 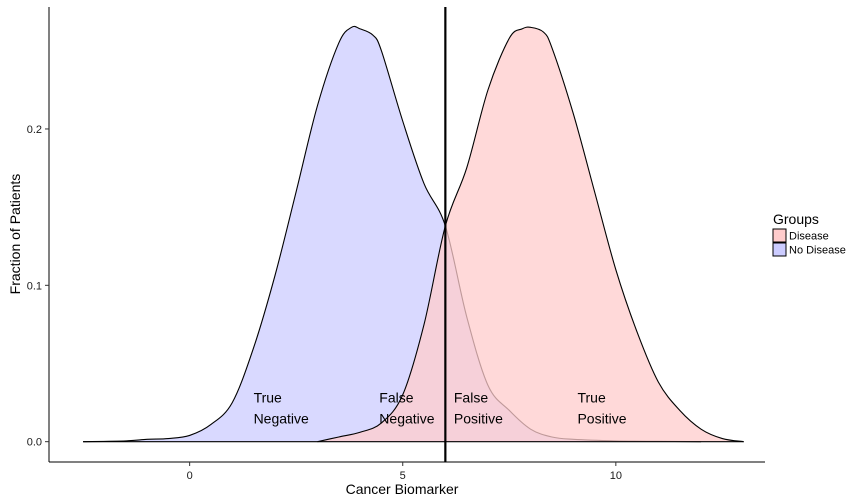 I want to click on annotation-true-negative-line1: True, so click(x=268, y=398).